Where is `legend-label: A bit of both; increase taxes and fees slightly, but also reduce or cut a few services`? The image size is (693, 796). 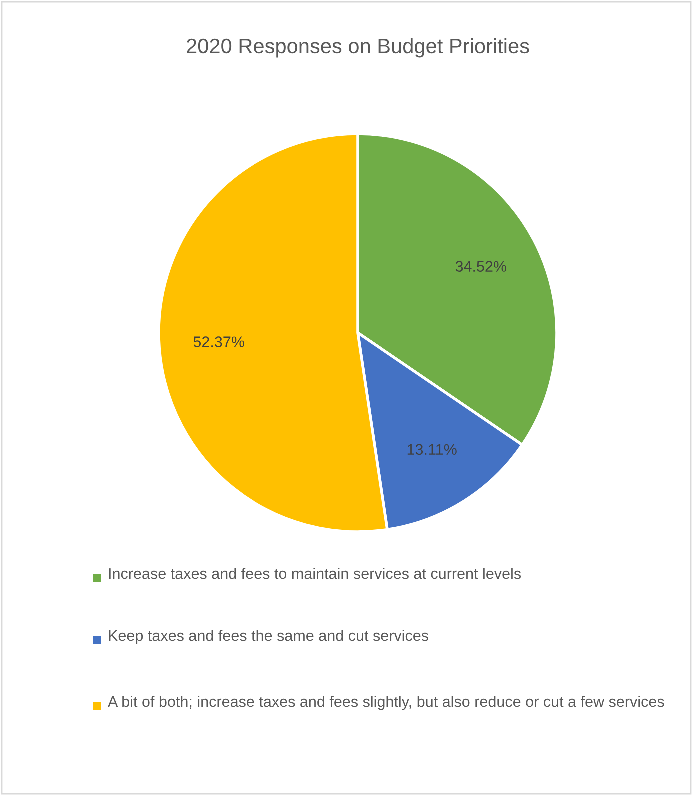
legend-label: A bit of both; increase taxes and fees slightly, but also reduce or cut a few services is located at coordinates (386, 703).